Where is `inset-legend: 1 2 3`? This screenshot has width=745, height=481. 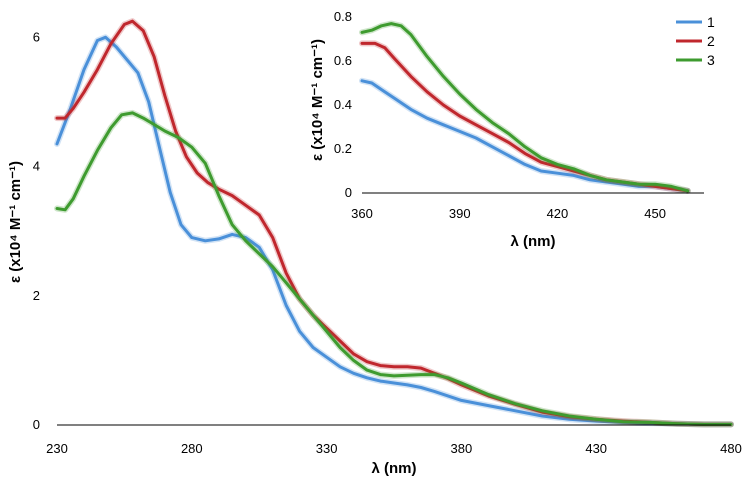 inset-legend: 1 2 3 is located at coordinates (695, 41).